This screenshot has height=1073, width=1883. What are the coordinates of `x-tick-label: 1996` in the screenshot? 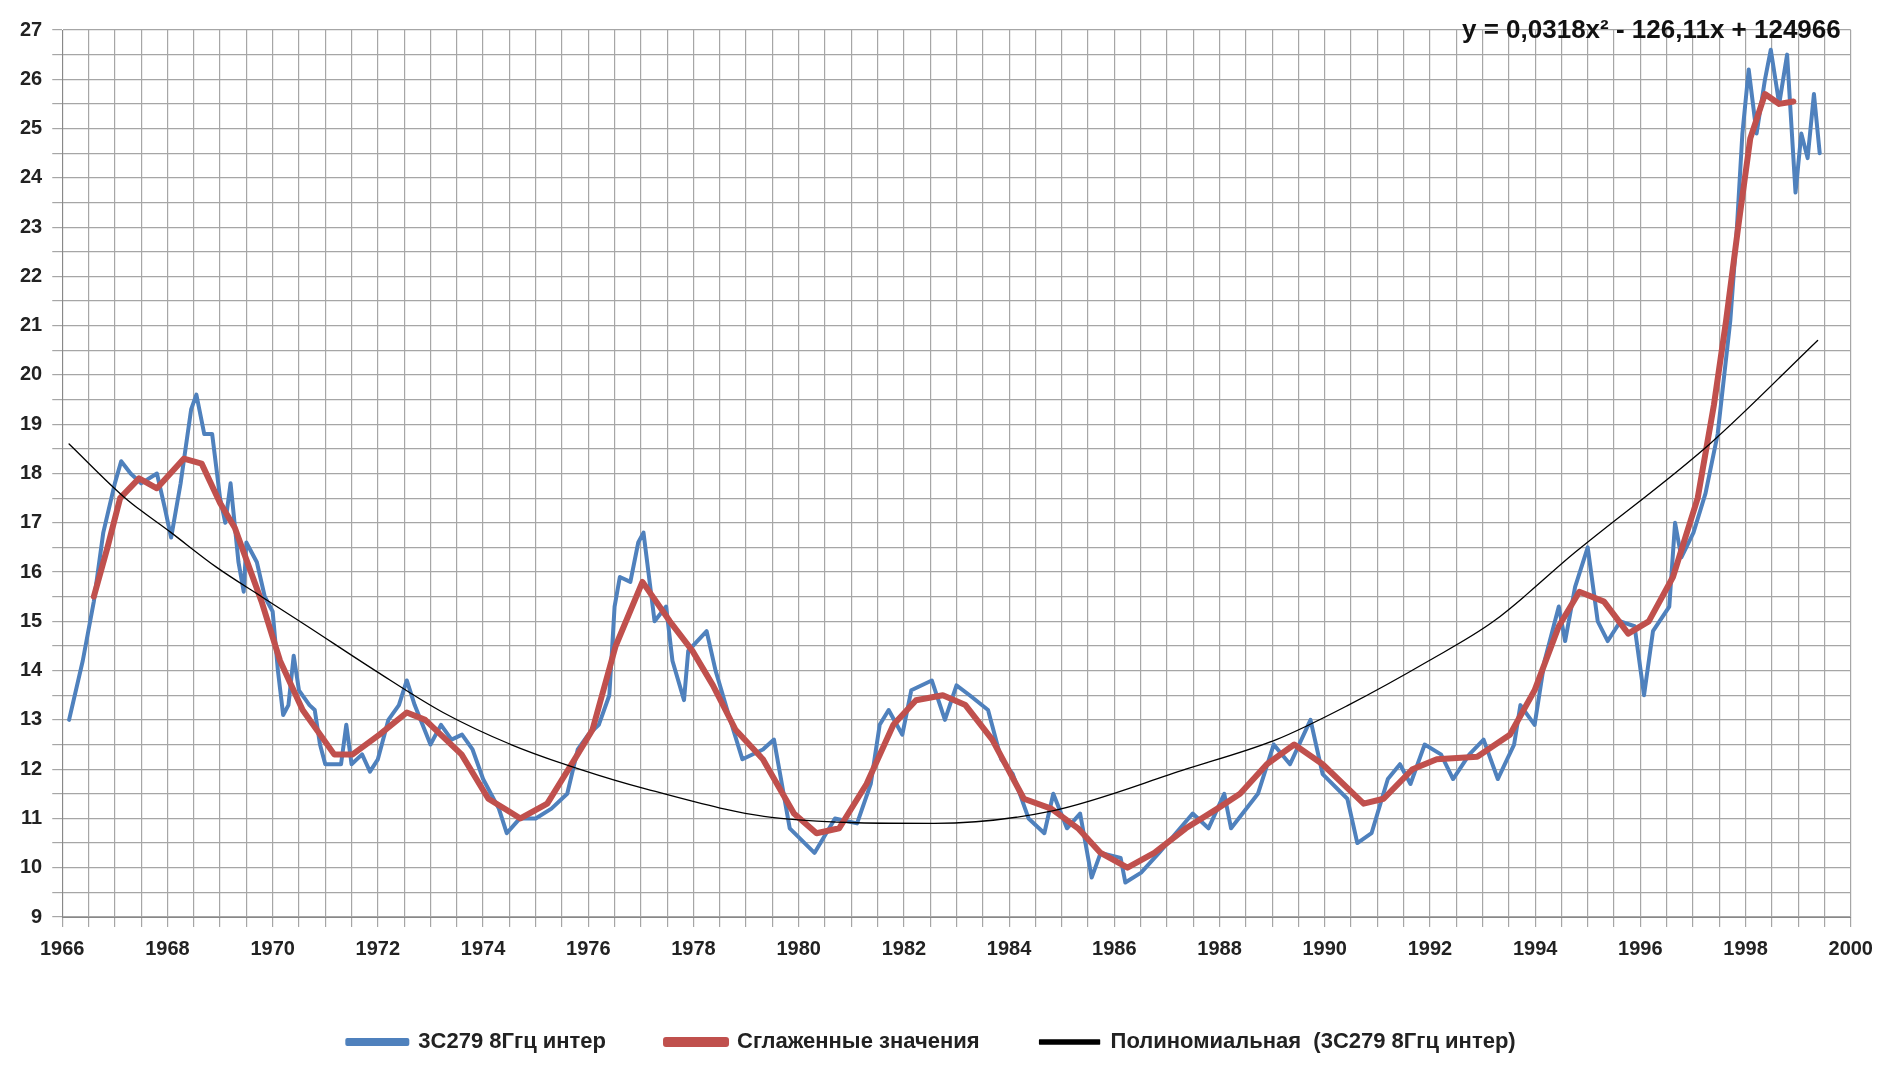 It's located at (1640, 947).